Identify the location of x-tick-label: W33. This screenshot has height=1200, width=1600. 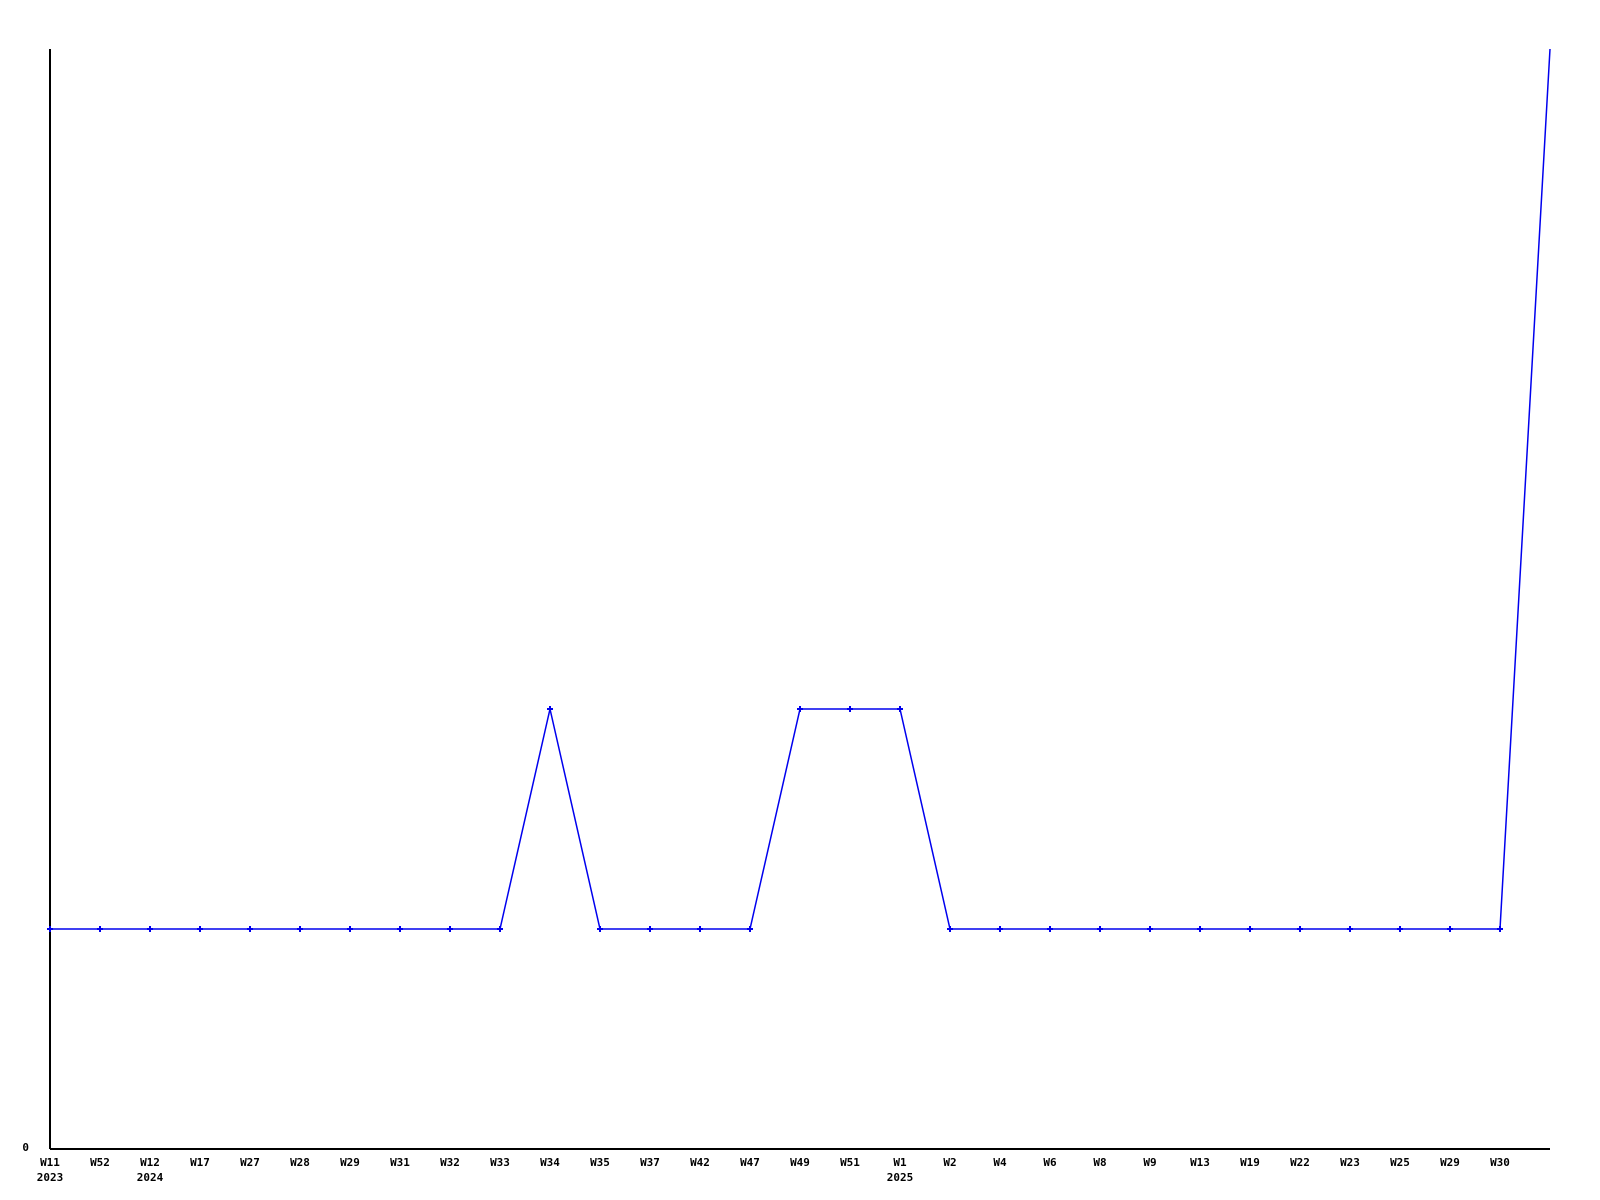
(500, 1162).